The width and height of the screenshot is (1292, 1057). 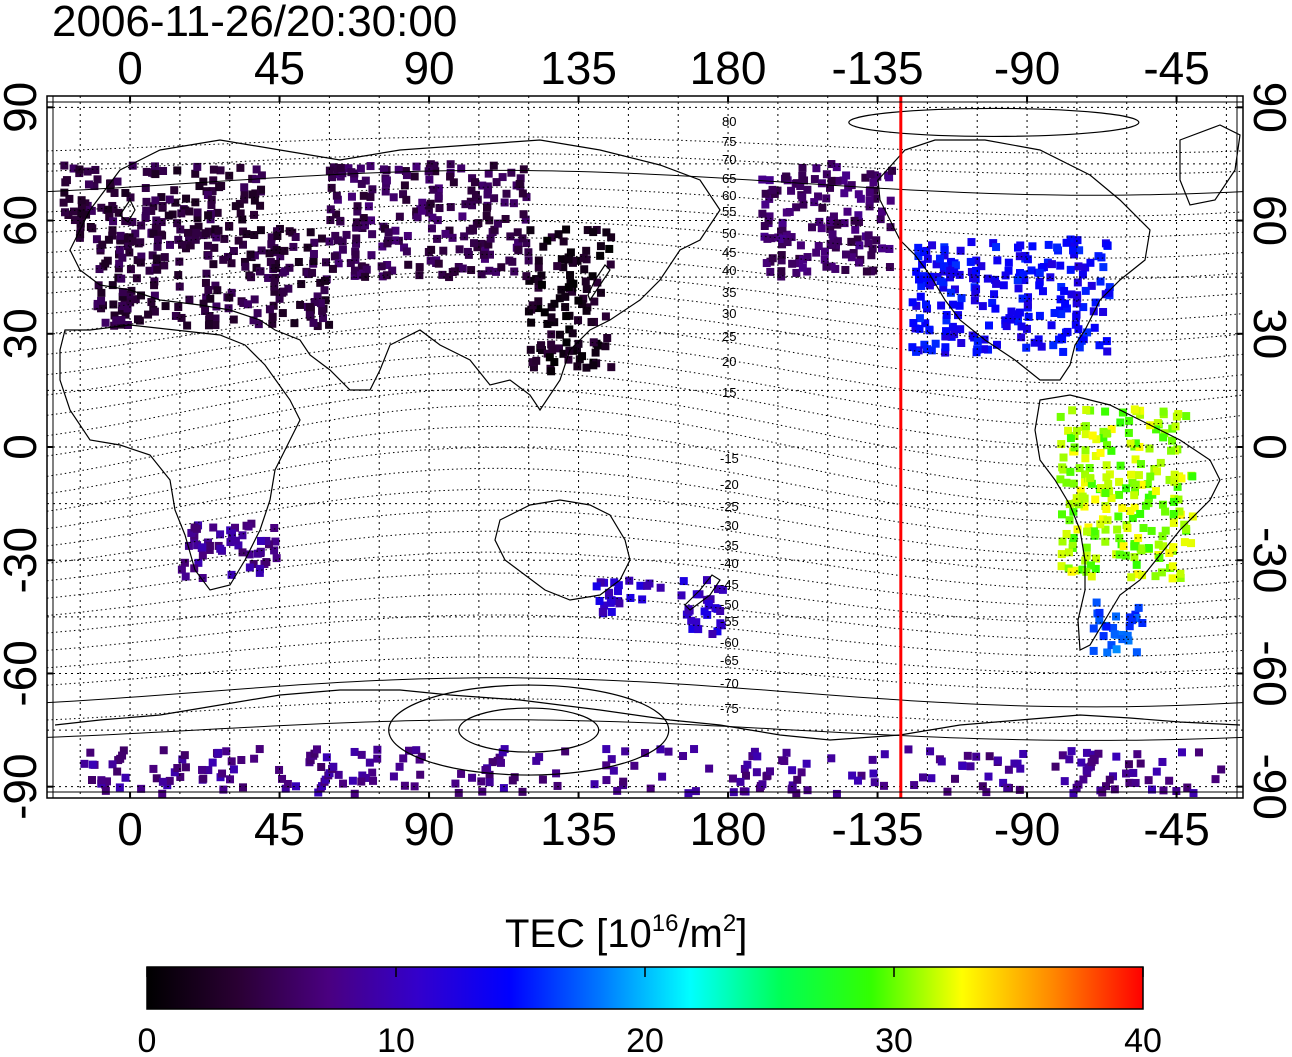 I want to click on magnetic-contour, so click(x=645, y=447).